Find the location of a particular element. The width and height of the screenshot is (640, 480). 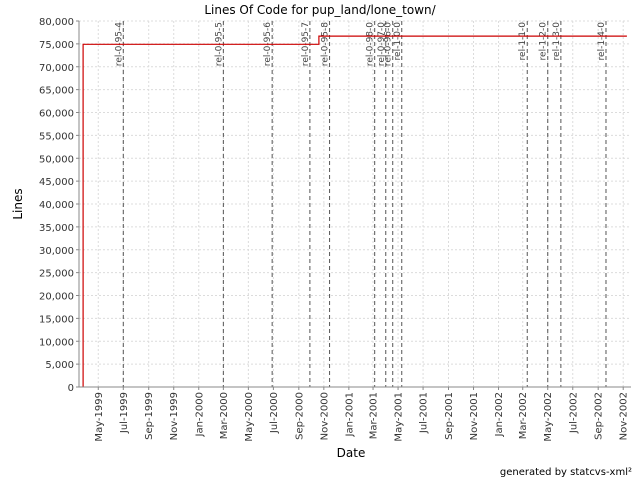

y-tick-label: 10,000 is located at coordinates (56, 342).